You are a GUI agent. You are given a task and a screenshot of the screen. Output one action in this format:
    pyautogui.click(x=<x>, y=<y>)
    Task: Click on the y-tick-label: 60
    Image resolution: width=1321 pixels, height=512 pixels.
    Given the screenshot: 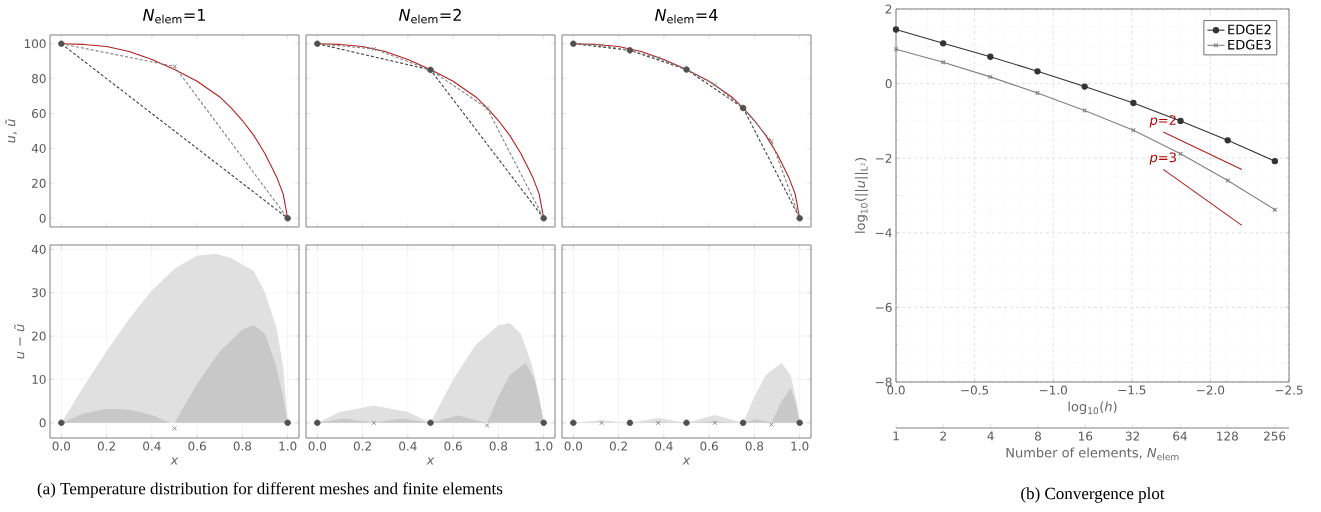 What is the action you would take?
    pyautogui.click(x=39, y=114)
    